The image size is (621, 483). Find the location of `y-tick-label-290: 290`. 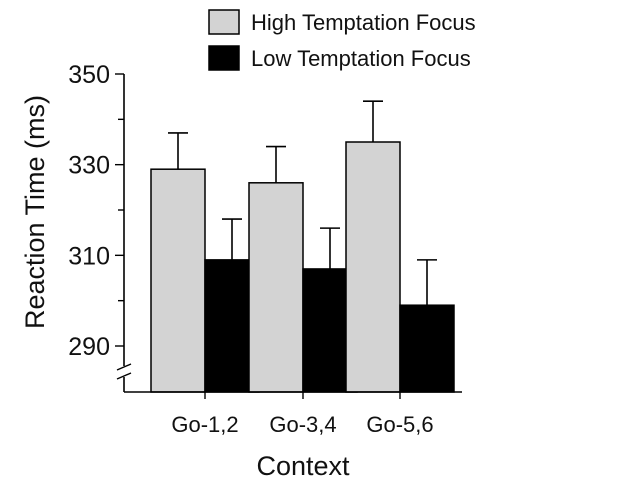

y-tick-label-290: 290 is located at coordinates (89, 347).